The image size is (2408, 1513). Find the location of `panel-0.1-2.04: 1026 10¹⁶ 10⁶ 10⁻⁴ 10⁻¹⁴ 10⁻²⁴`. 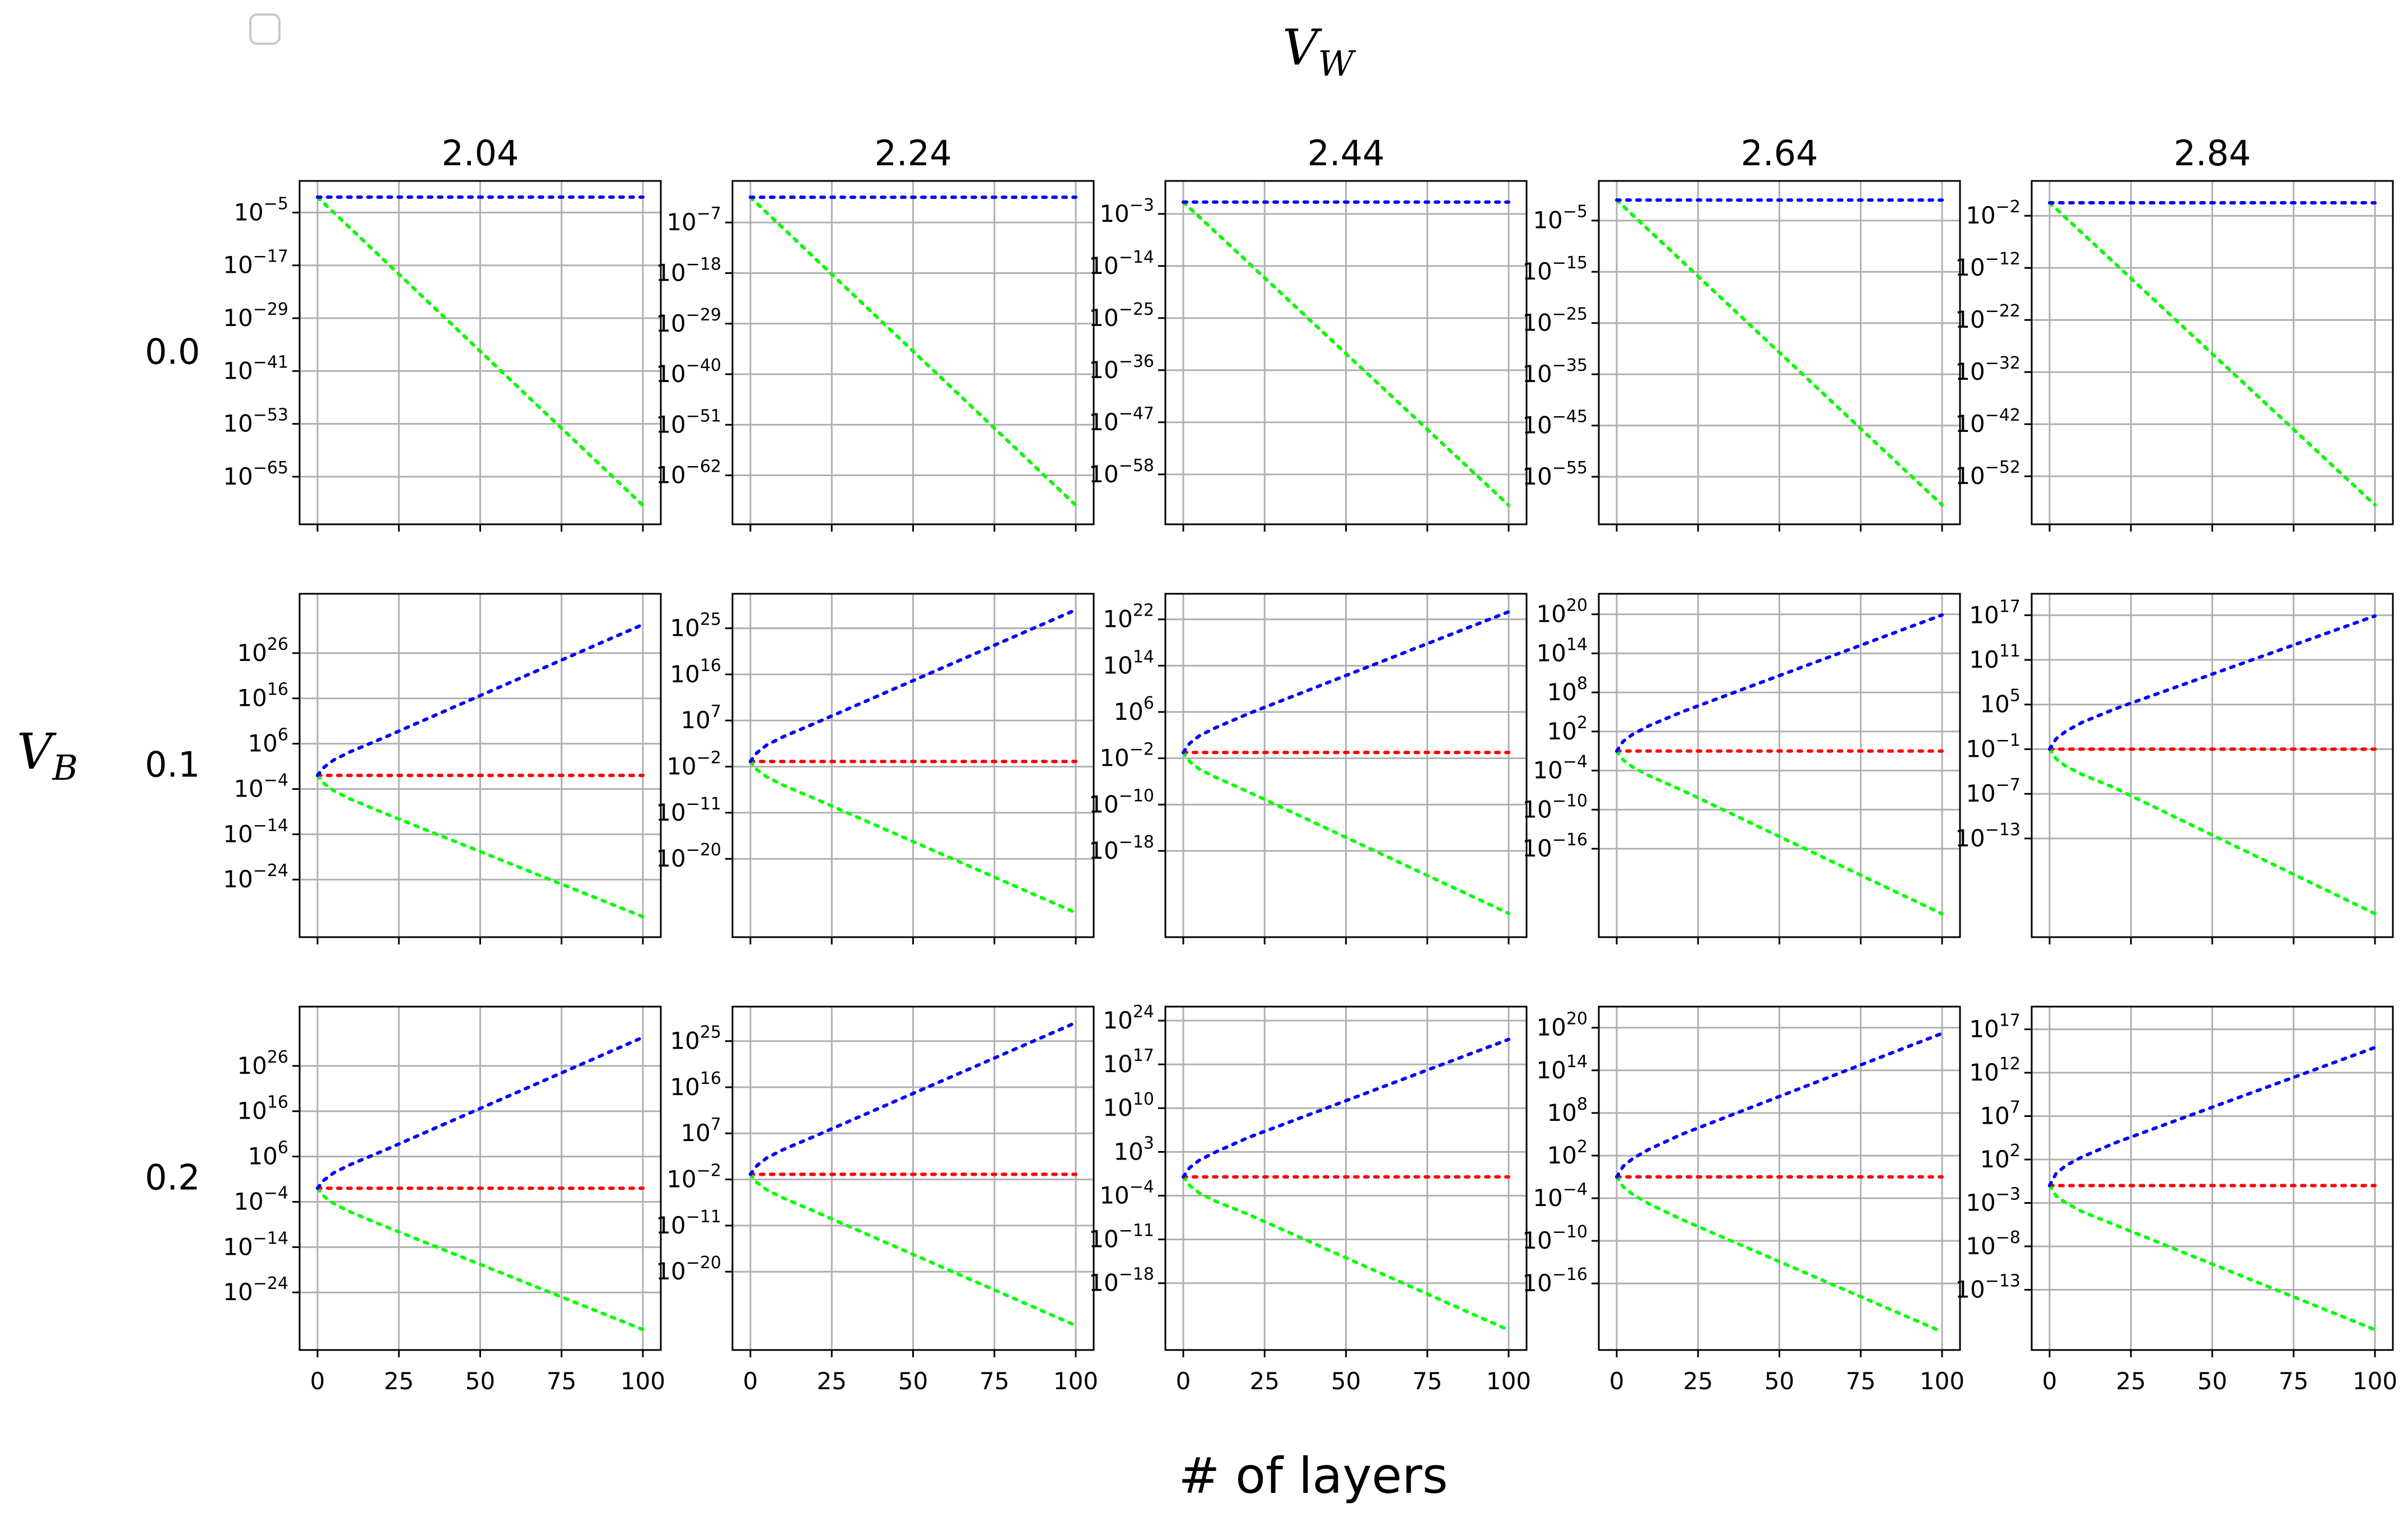

panel-0.1-2.04: 1026 10¹⁶ 10⁶ 10⁻⁴ 10⁻¹⁴ 10⁻²⁴ is located at coordinates (443, 768).